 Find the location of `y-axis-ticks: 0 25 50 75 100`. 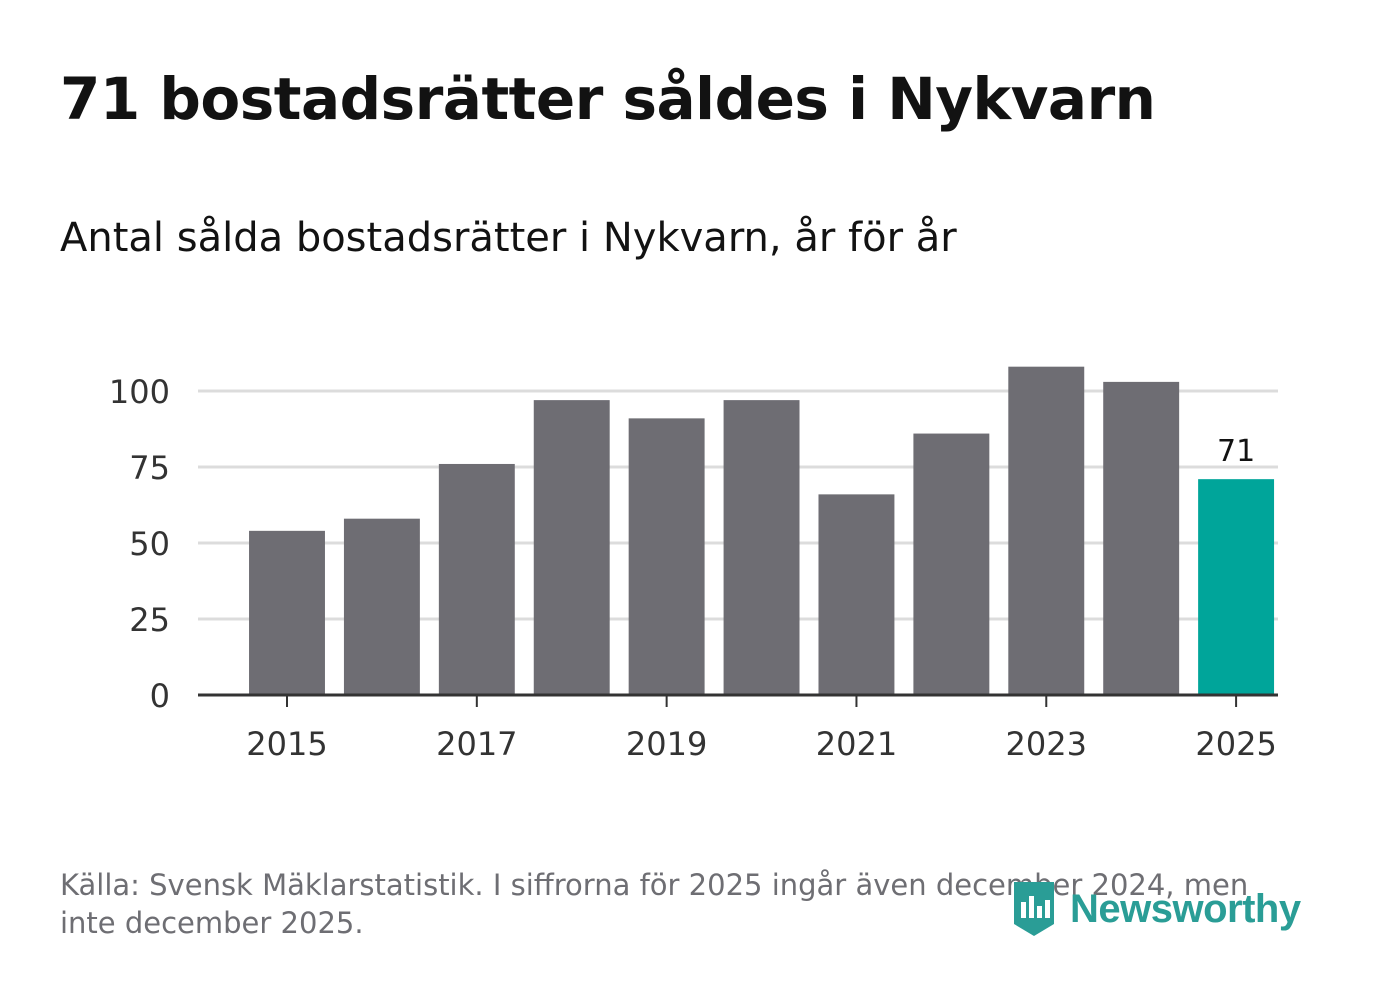

y-axis-ticks: 0 25 50 75 100 is located at coordinates (139, 544).